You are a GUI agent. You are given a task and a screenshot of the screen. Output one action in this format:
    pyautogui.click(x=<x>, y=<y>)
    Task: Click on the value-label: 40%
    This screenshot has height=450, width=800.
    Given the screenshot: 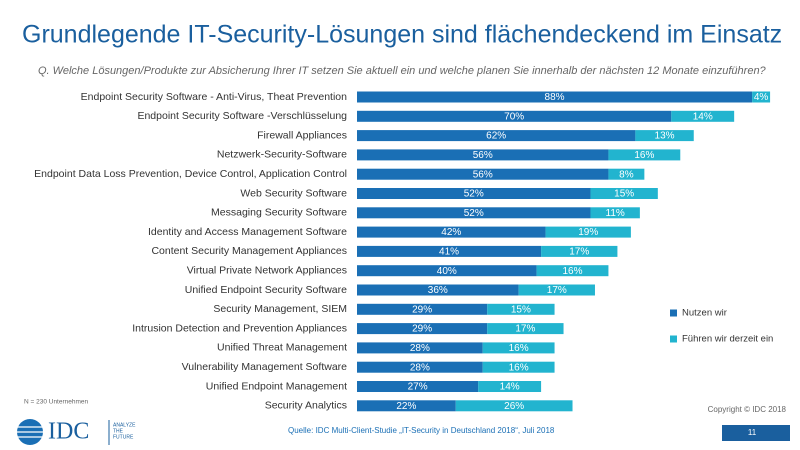 What is the action you would take?
    pyautogui.click(x=447, y=271)
    